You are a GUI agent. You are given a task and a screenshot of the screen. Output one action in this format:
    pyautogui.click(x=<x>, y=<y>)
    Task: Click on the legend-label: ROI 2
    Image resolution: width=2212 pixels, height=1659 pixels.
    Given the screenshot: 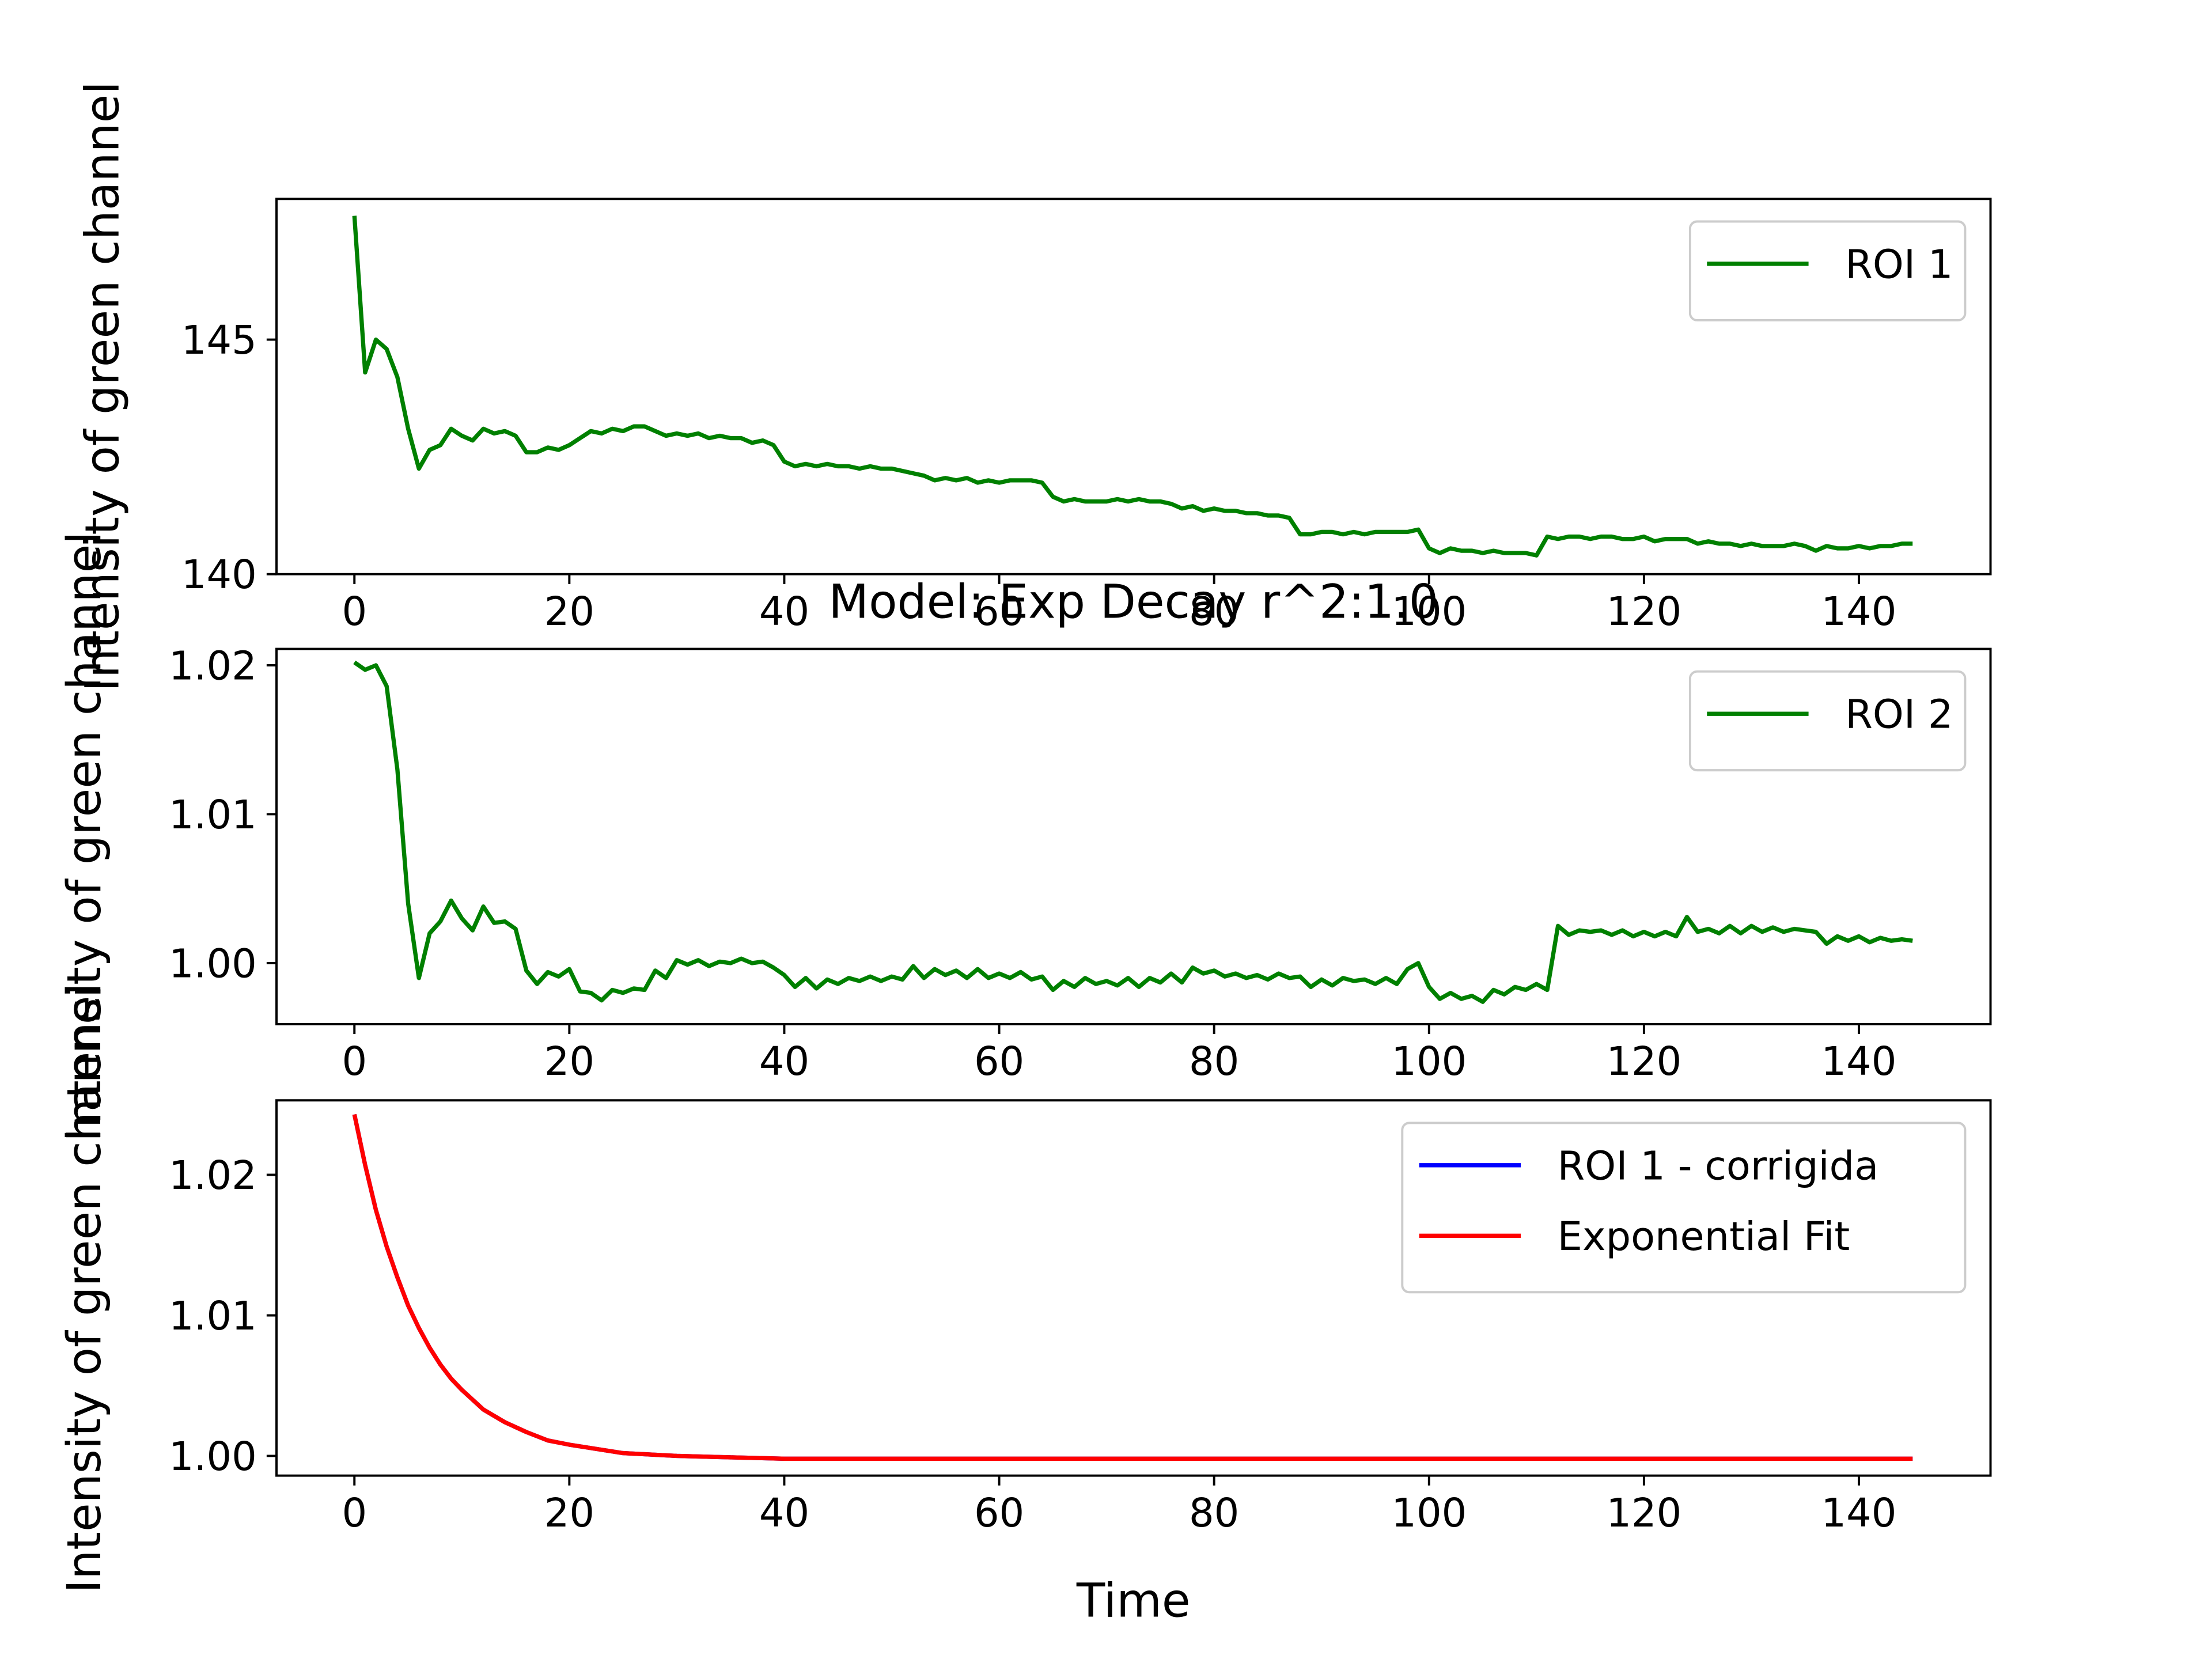 What is the action you would take?
    pyautogui.click(x=1899, y=715)
    